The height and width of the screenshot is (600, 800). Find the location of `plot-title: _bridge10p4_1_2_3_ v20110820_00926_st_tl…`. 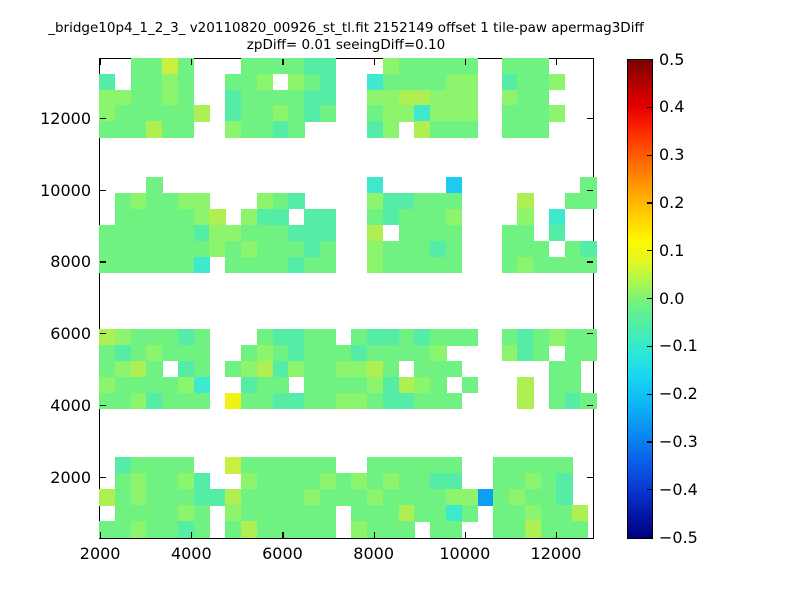

plot-title: _bridge10p4_1_2_3_ v20110820_00926_st_tl… is located at coordinates (346, 28).